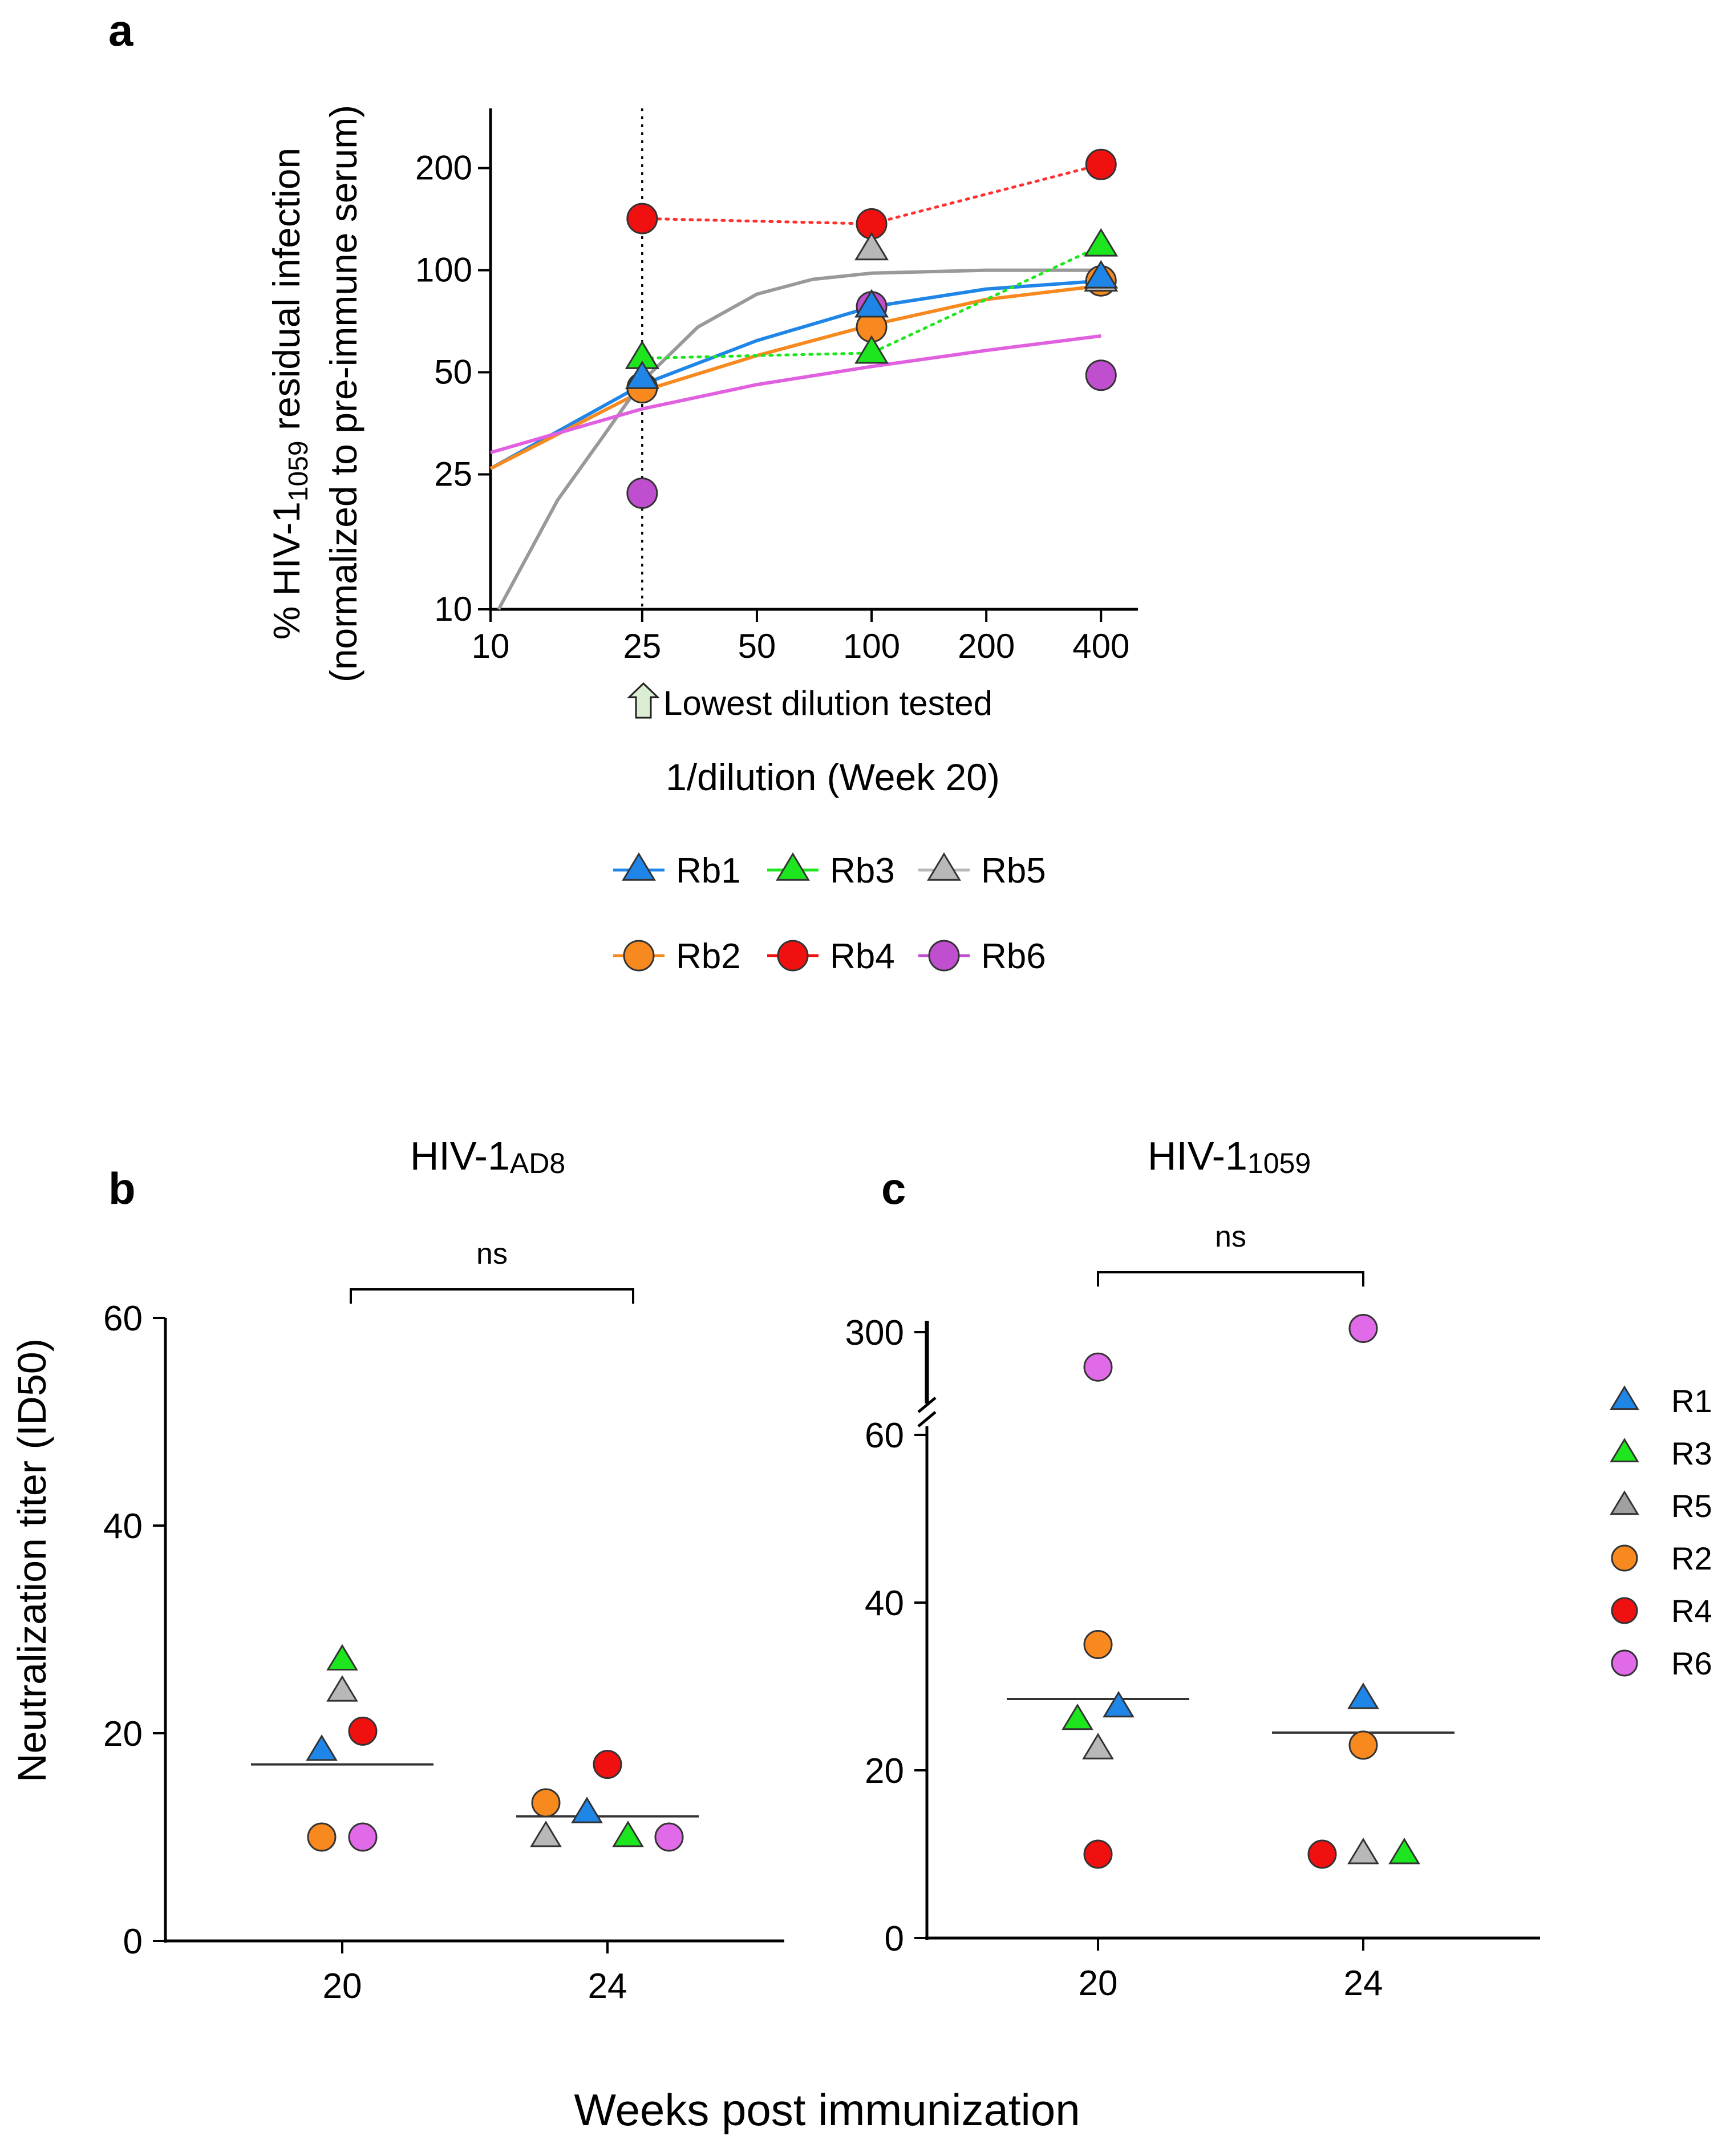 The image size is (1734, 2156). I want to click on panel-c-x-tick-label: 24, so click(1363, 1984).